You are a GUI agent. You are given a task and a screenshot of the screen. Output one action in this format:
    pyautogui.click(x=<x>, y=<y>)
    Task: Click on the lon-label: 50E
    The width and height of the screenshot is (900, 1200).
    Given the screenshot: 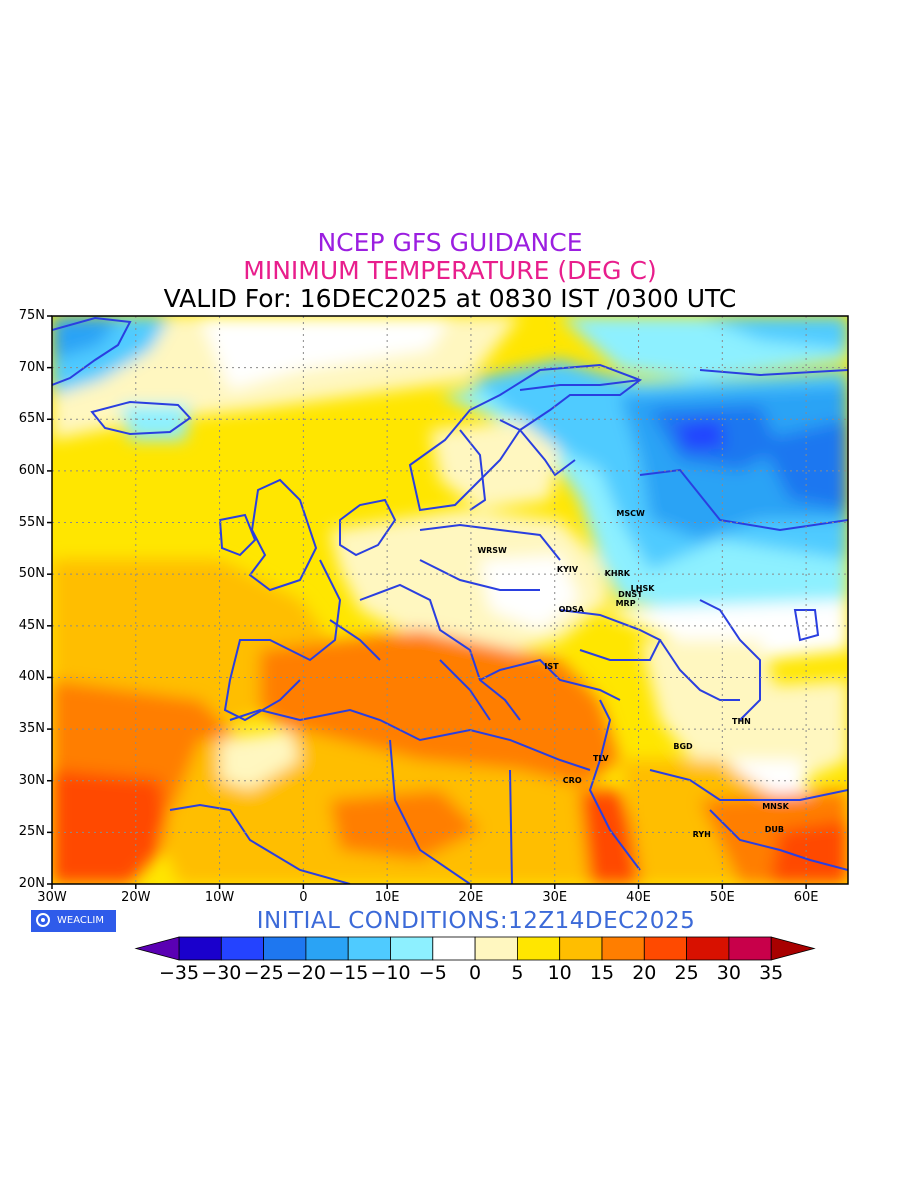 What is the action you would take?
    pyautogui.click(x=722, y=897)
    